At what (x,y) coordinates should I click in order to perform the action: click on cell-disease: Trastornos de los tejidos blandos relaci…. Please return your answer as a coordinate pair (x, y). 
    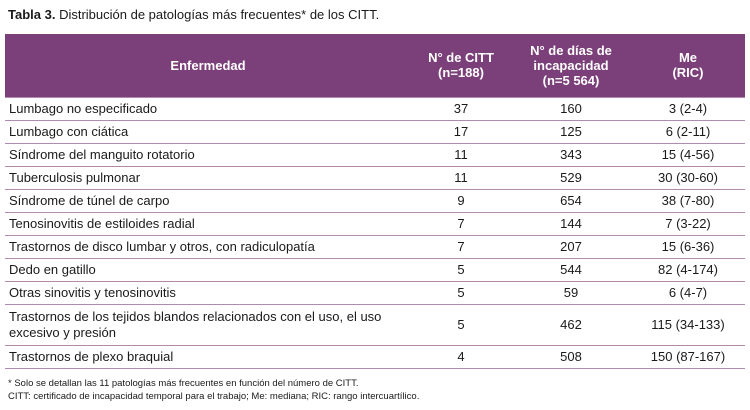
    Looking at the image, I should click on (195, 324).